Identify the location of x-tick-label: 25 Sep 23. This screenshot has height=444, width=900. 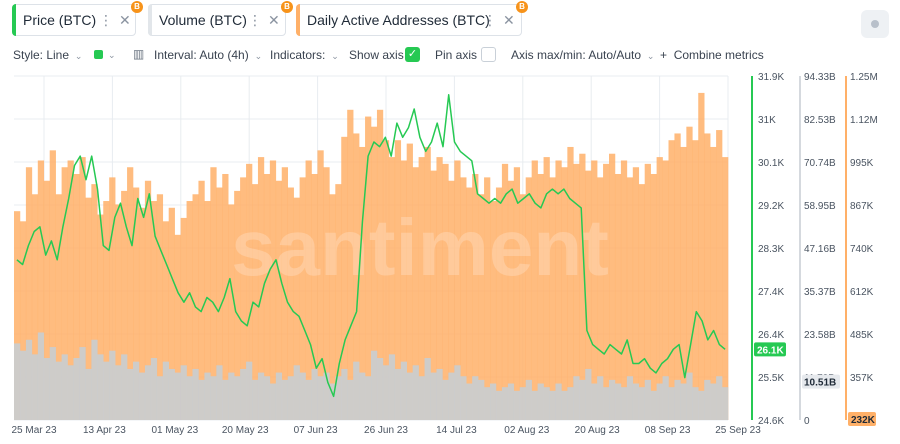
(738, 430).